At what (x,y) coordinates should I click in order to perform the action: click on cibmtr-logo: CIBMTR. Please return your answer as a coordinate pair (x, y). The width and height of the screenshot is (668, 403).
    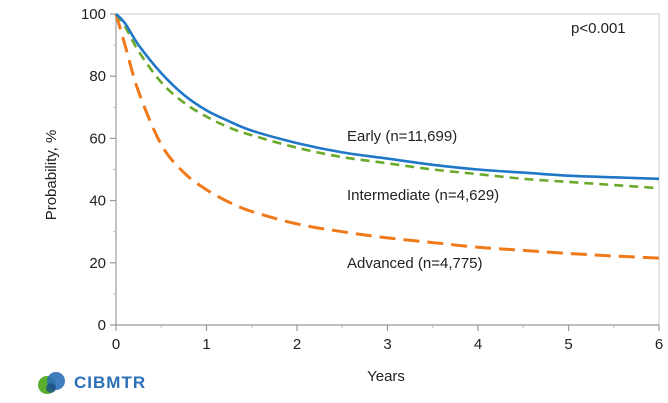
    Looking at the image, I should click on (91, 383).